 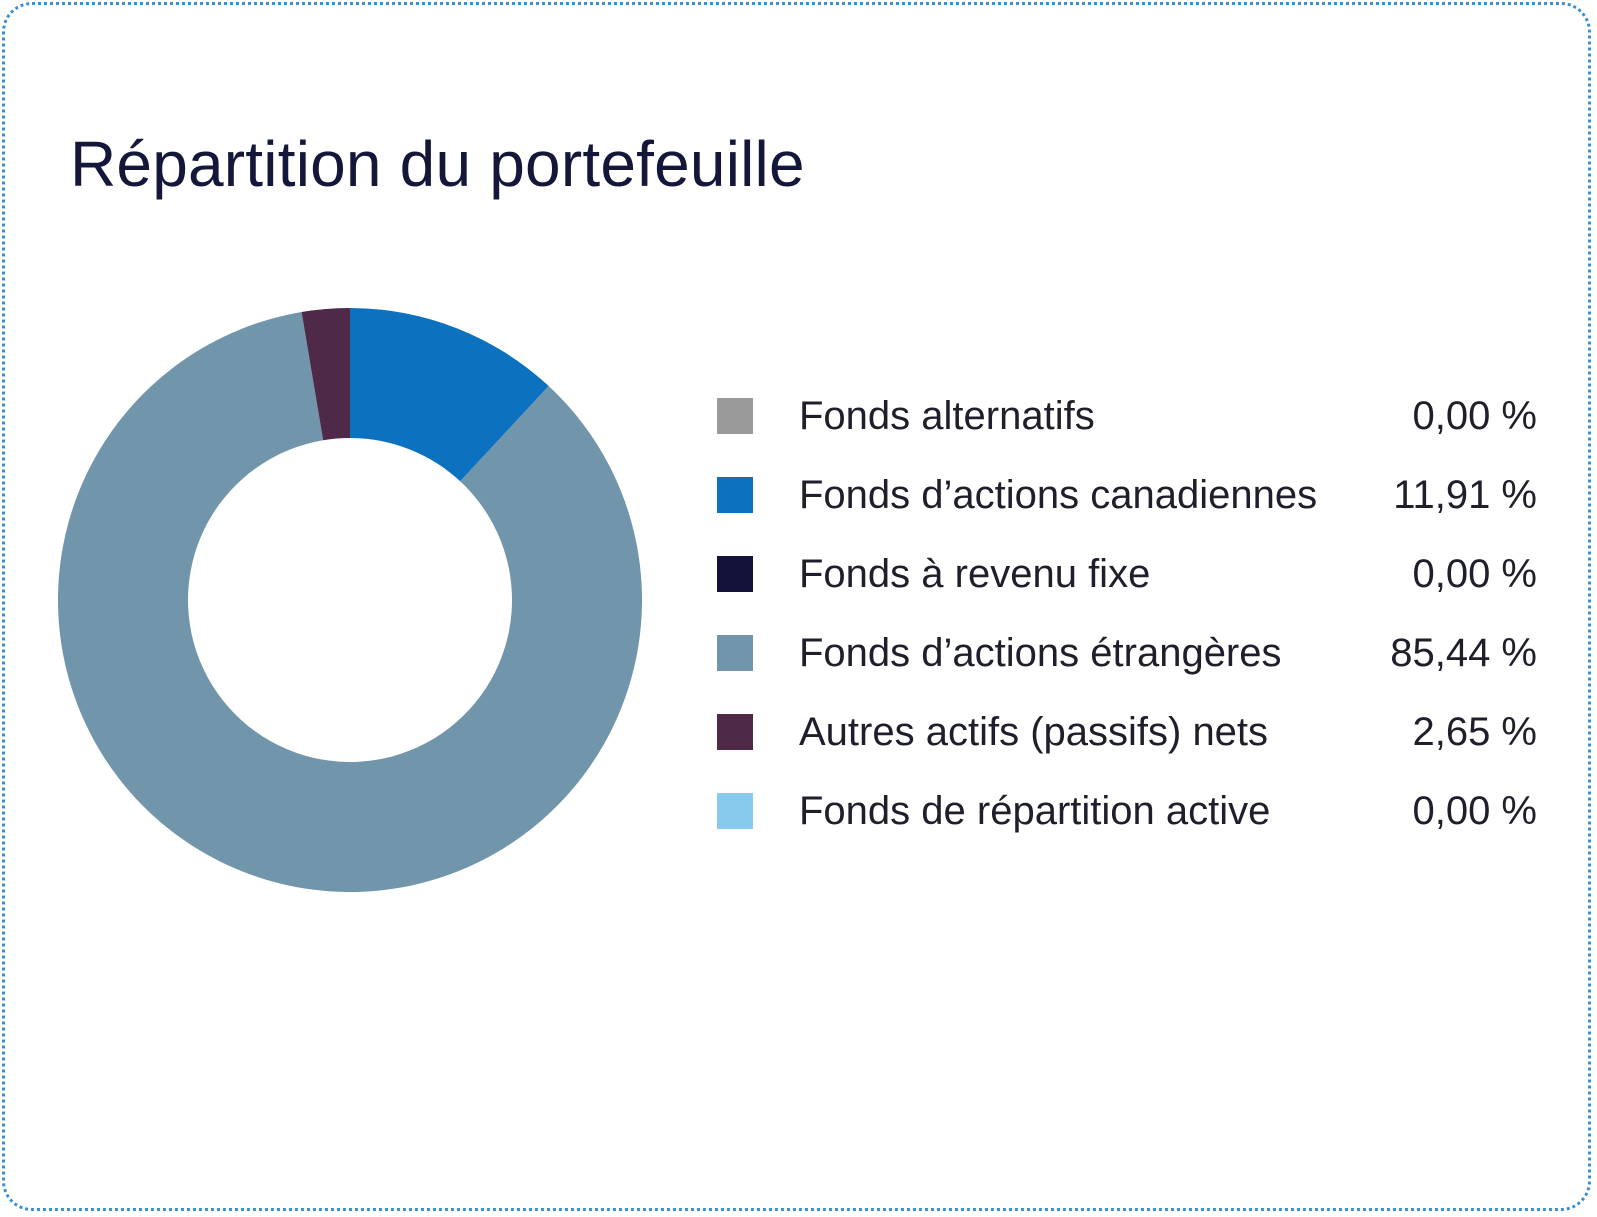 I want to click on legend-item: Fonds alternatifs 0,00 %, so click(x=1127, y=427).